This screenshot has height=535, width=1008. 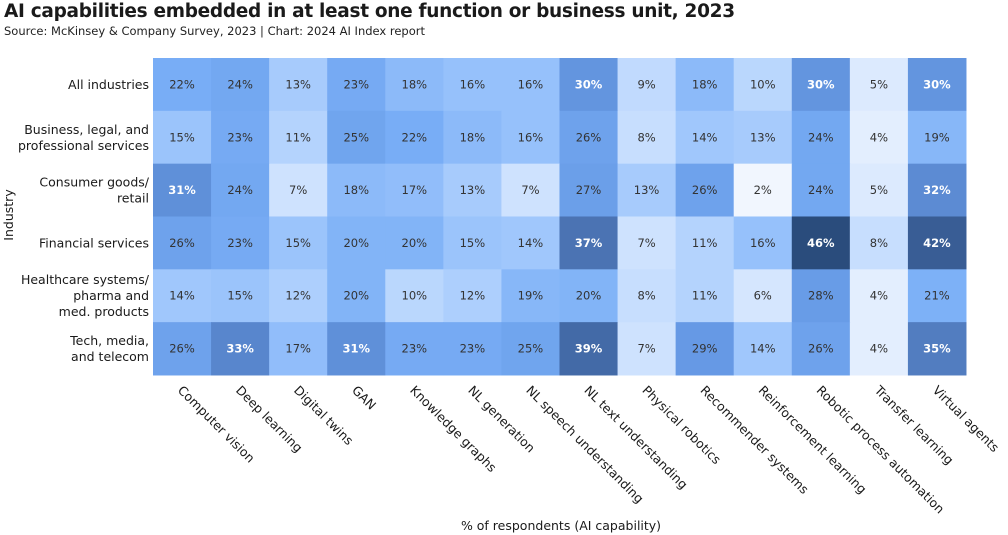 I want to click on cell-value-label: 6%, so click(x=763, y=296).